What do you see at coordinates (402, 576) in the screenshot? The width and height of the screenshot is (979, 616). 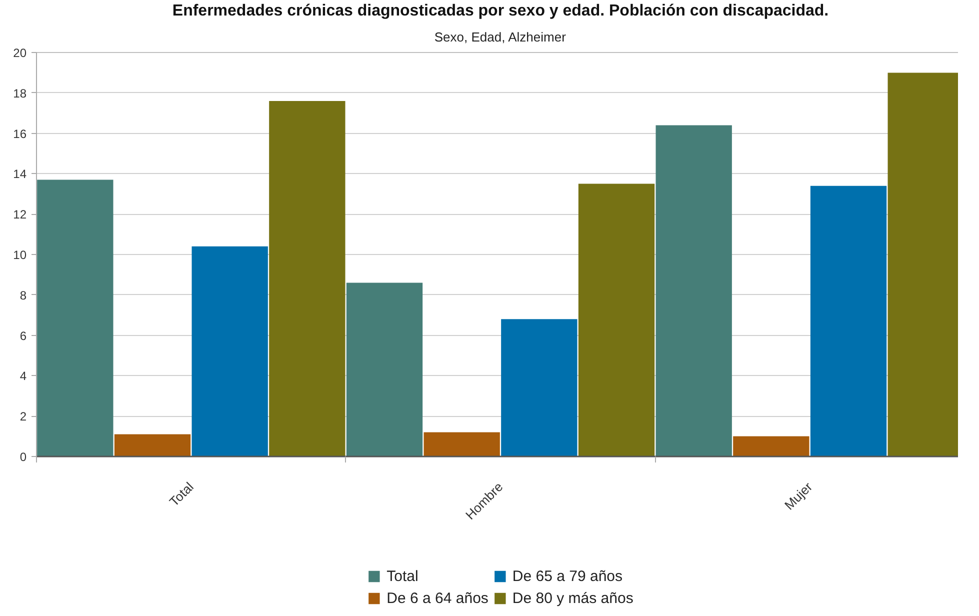 I see `legend-label: Total` at bounding box center [402, 576].